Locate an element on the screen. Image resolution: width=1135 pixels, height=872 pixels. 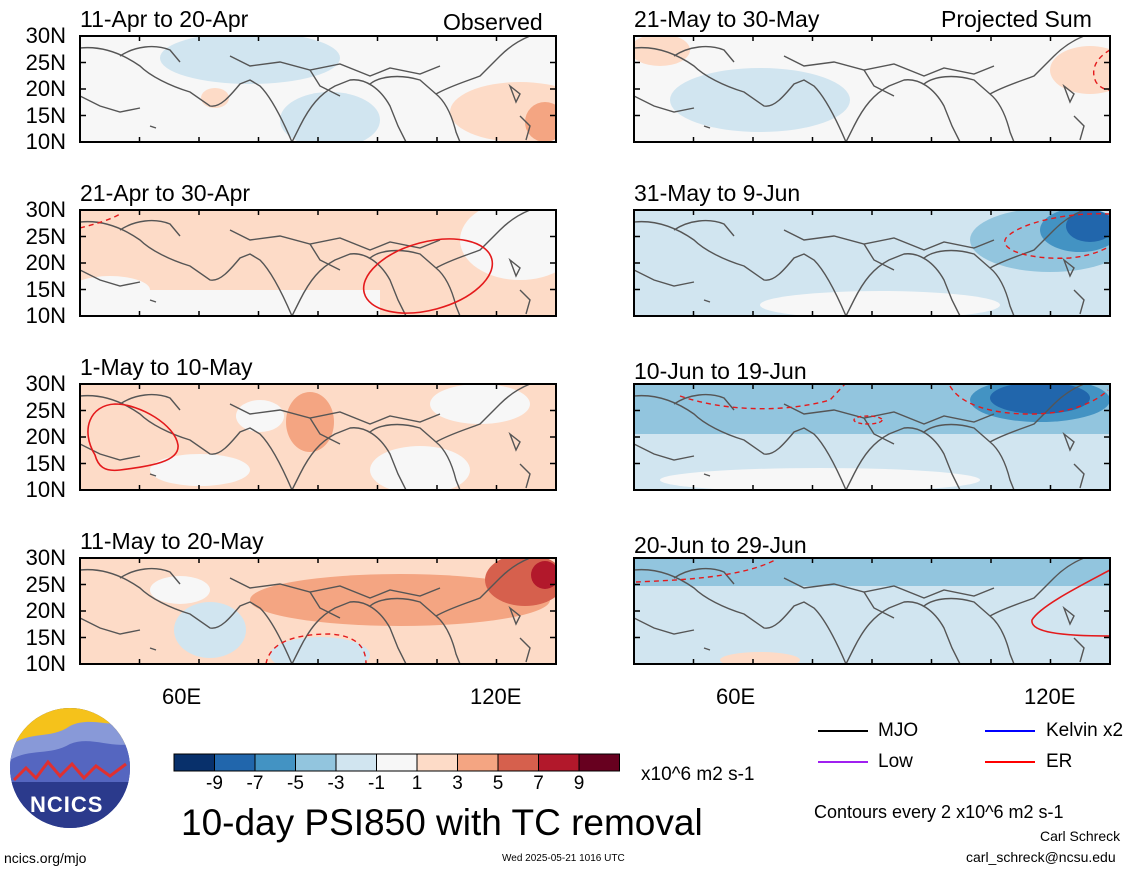
colorbar-units: x10^6 m2 s-1 is located at coordinates (698, 774).